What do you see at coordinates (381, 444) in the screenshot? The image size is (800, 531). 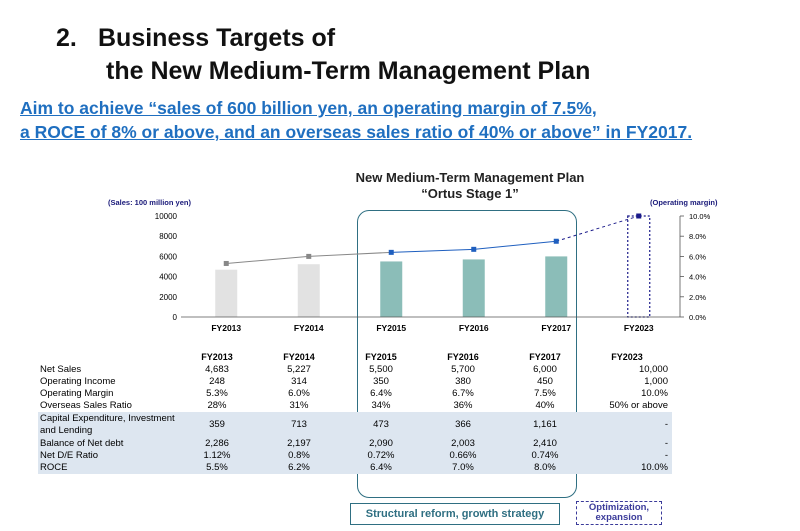 I see `table-cell: 2,090` at bounding box center [381, 444].